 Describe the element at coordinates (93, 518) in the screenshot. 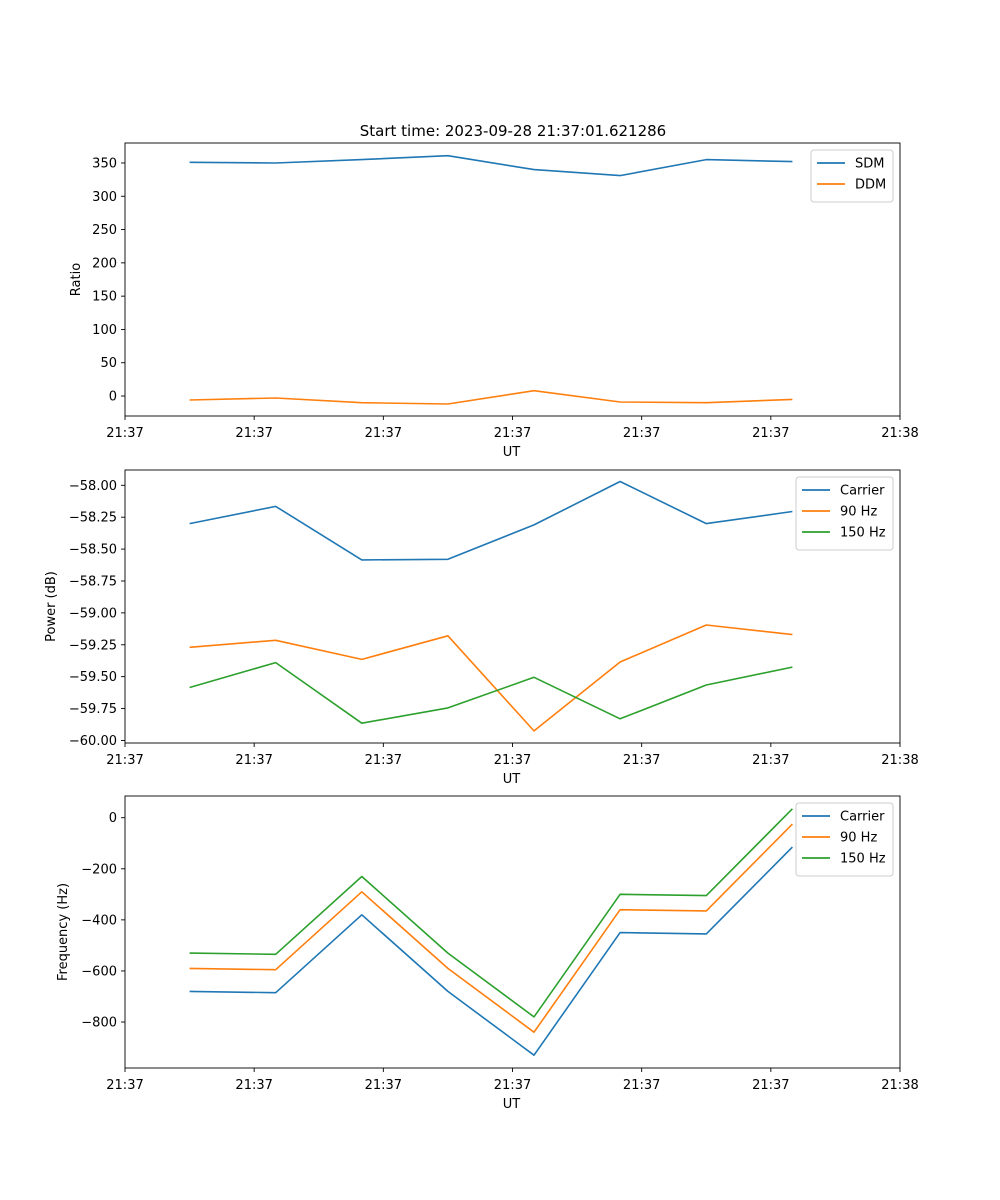

I see `y-tick-label: −58.25` at that location.